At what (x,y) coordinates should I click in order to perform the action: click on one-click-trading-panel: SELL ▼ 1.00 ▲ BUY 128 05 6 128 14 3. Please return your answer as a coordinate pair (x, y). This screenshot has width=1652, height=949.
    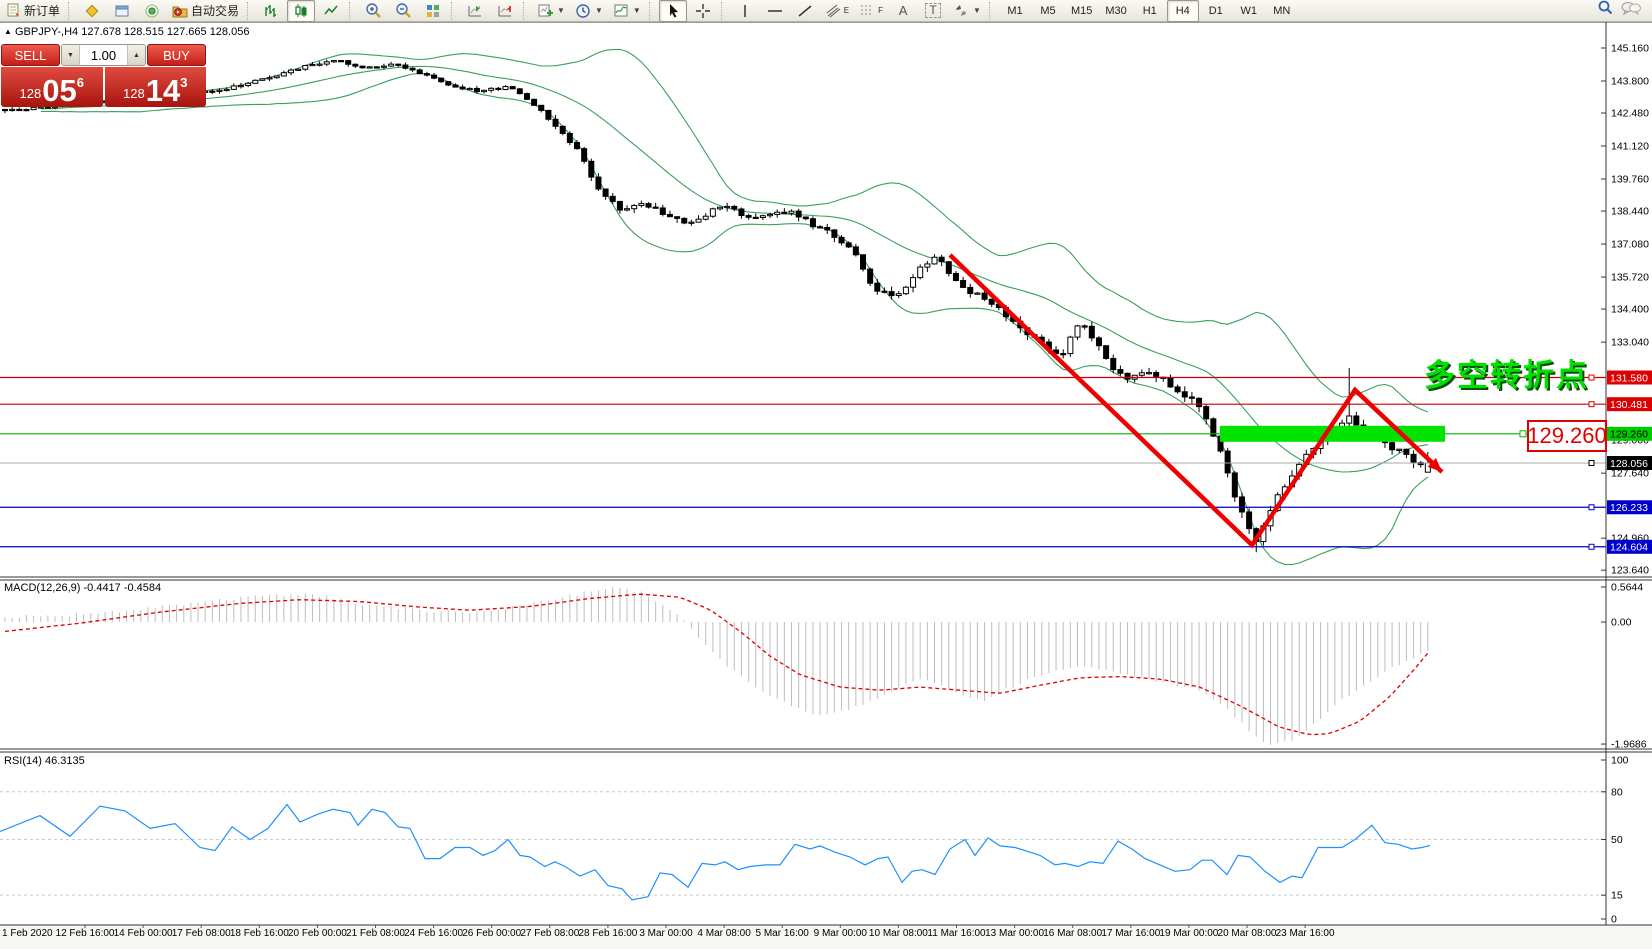
    Looking at the image, I should click on (103, 75).